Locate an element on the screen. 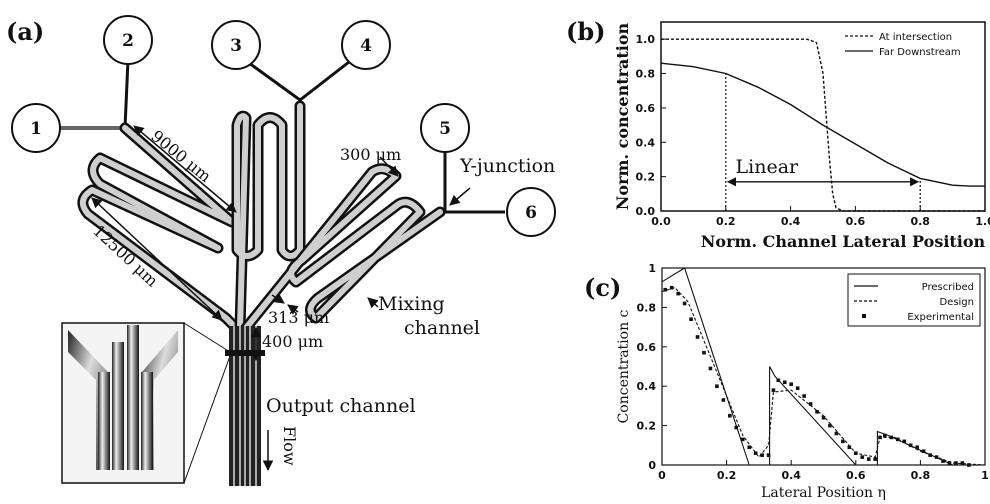 Image resolution: width=990 pixels, height=504 pixels. chart-c-xlabel: Lateral Position η is located at coordinates (823, 493).